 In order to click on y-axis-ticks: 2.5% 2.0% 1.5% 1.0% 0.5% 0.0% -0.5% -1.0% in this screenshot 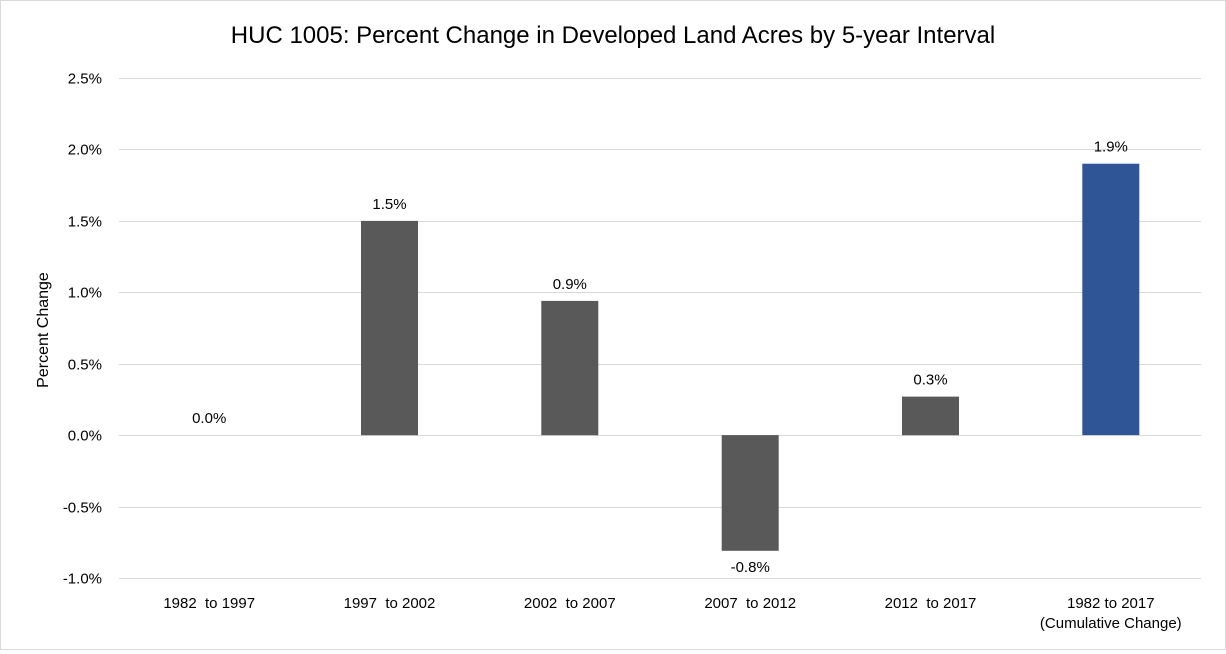, I will do `click(82, 329)`.